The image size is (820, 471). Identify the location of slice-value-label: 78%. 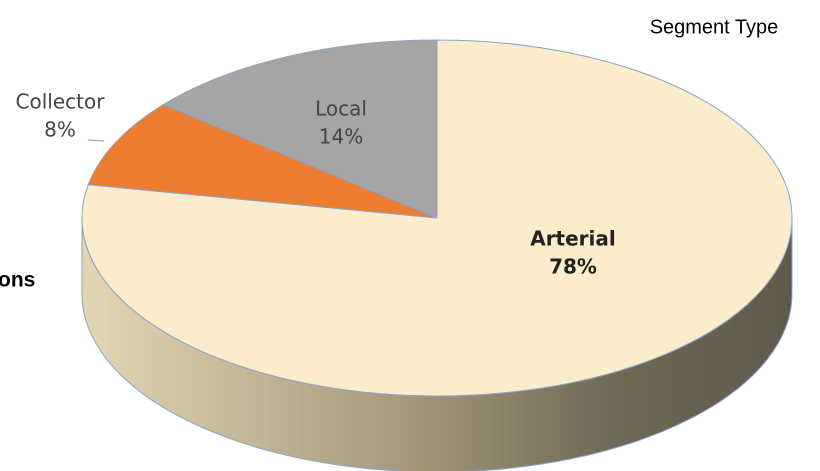
(573, 267).